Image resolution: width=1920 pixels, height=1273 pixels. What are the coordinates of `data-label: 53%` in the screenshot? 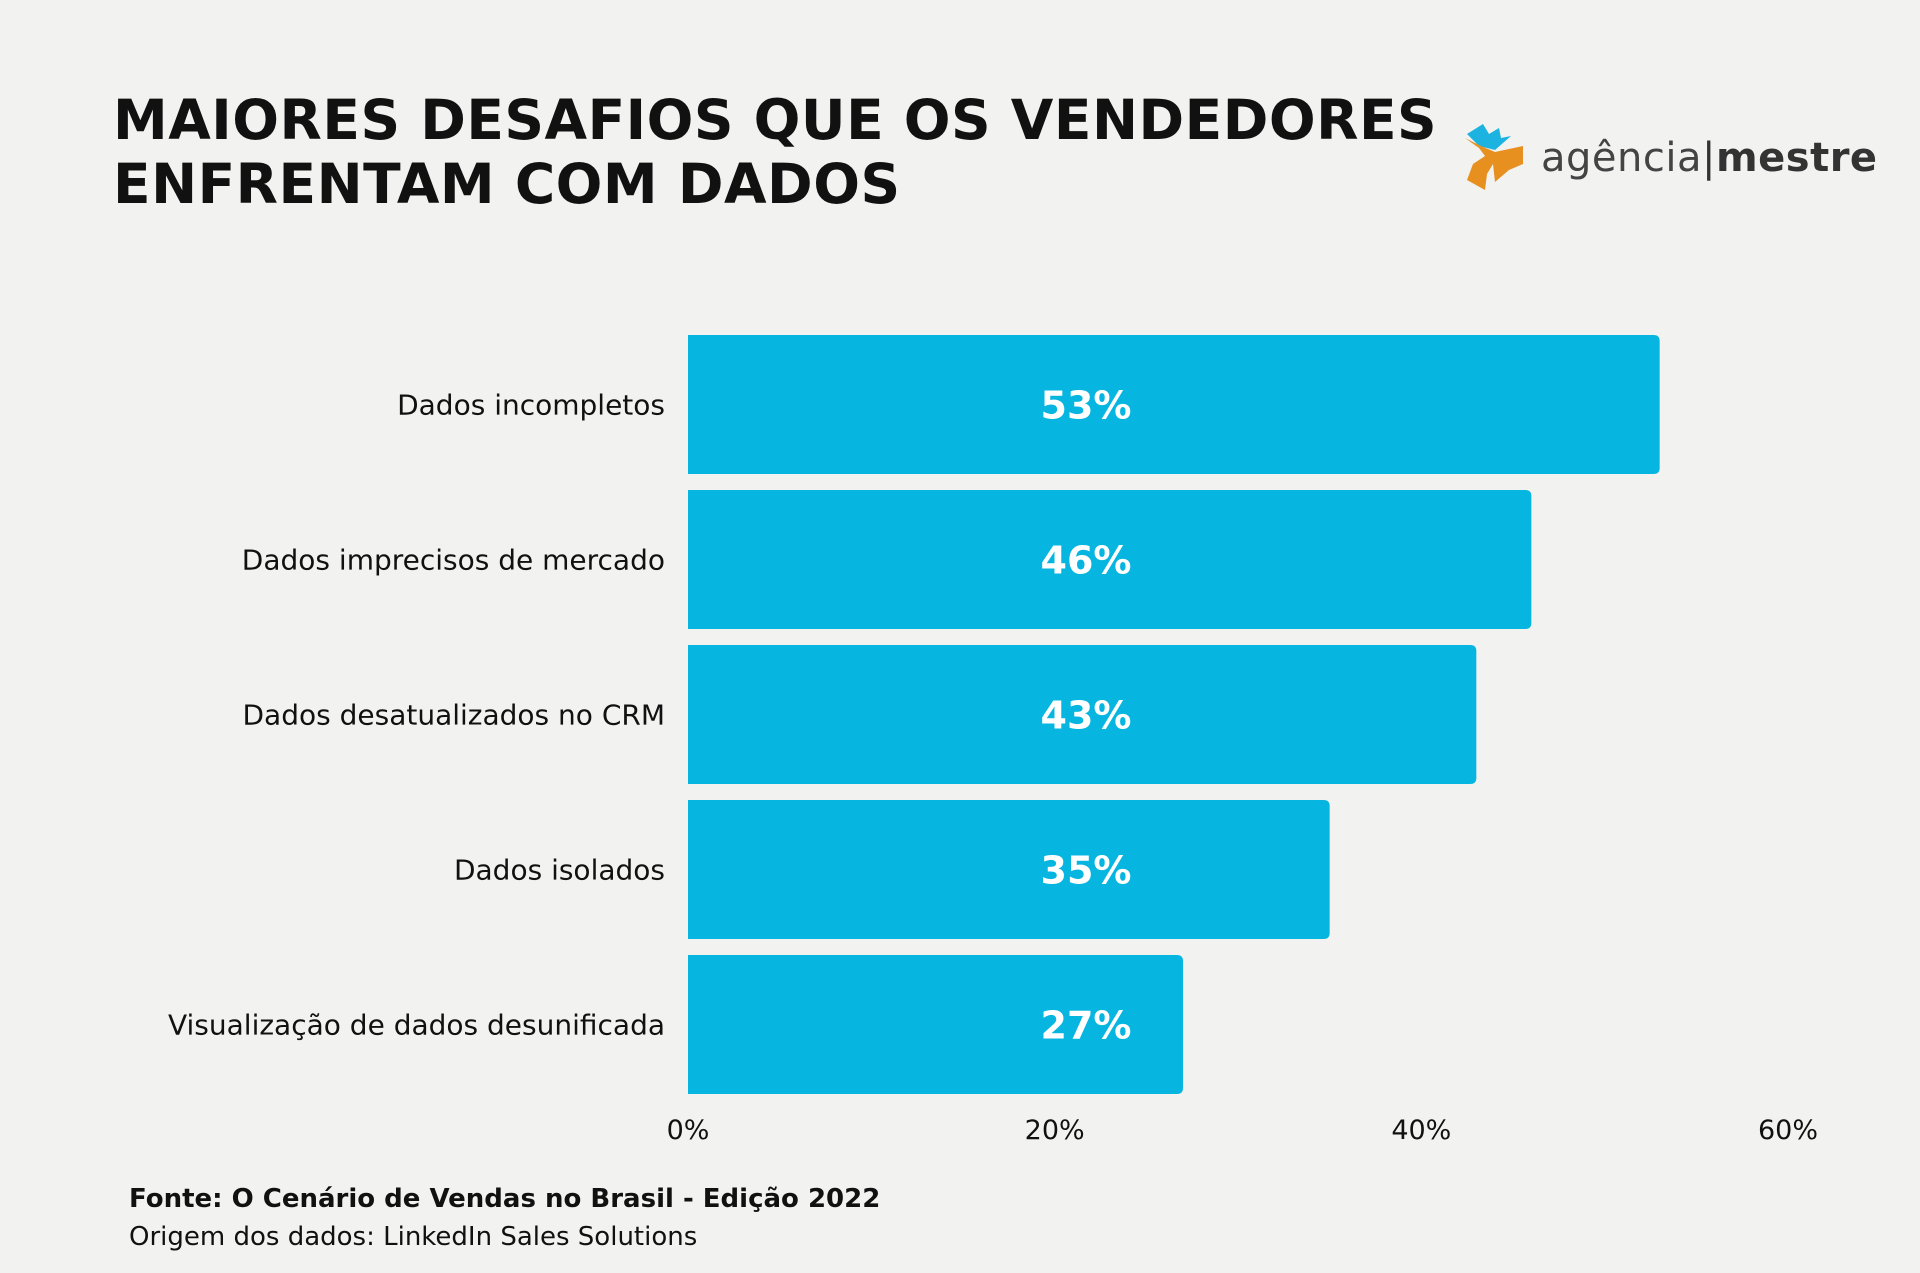 It's located at (1086, 406).